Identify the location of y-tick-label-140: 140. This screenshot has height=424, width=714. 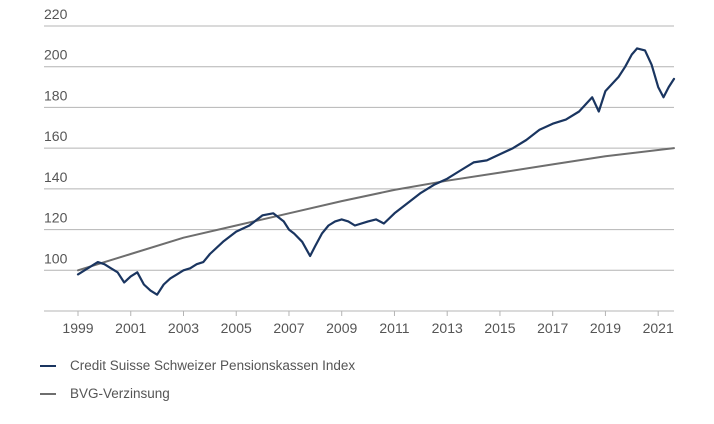
(56, 177).